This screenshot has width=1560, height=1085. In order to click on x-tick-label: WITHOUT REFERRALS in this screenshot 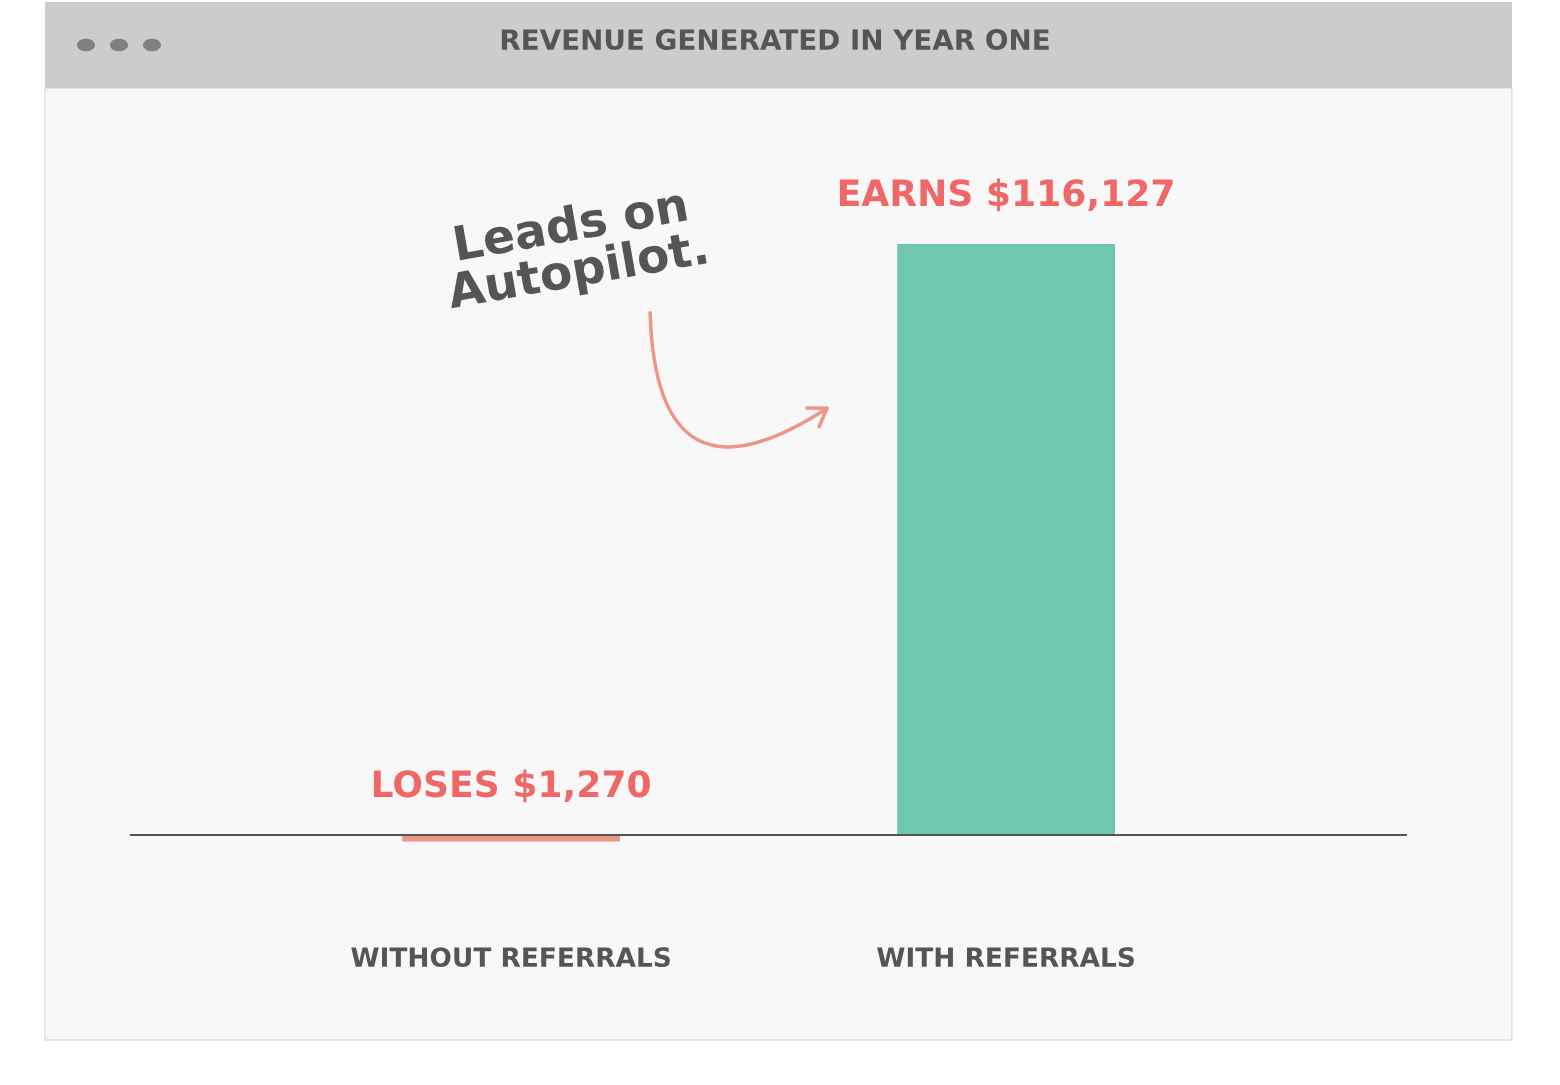, I will do `click(510, 957)`.